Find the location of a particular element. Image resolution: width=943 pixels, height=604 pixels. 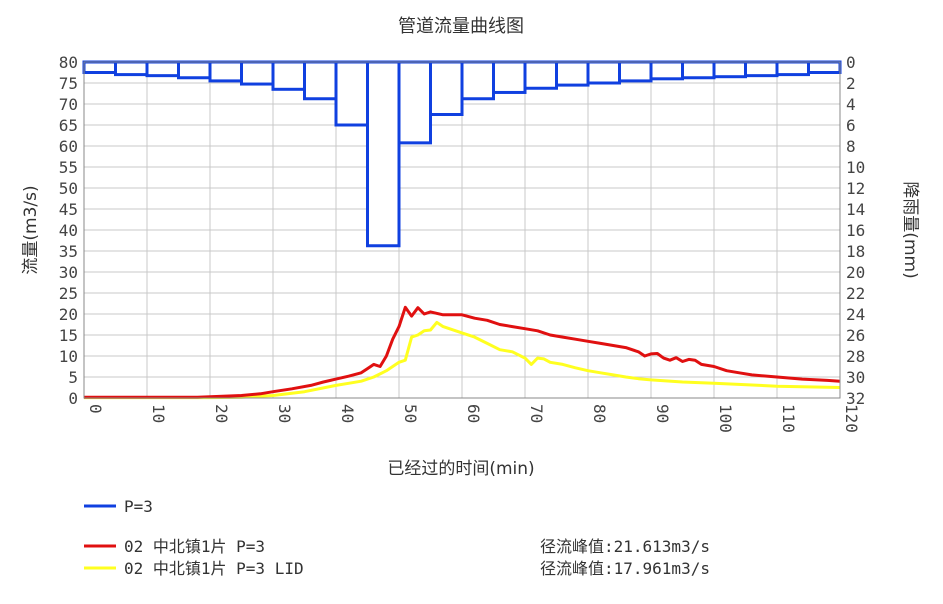

y2-tick-label: 24 is located at coordinates (855, 314).